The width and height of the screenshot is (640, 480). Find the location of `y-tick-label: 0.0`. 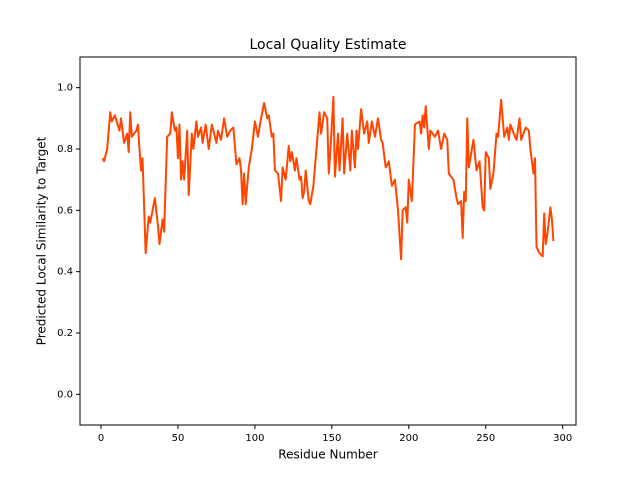

y-tick-label: 0.0 is located at coordinates (65, 394).